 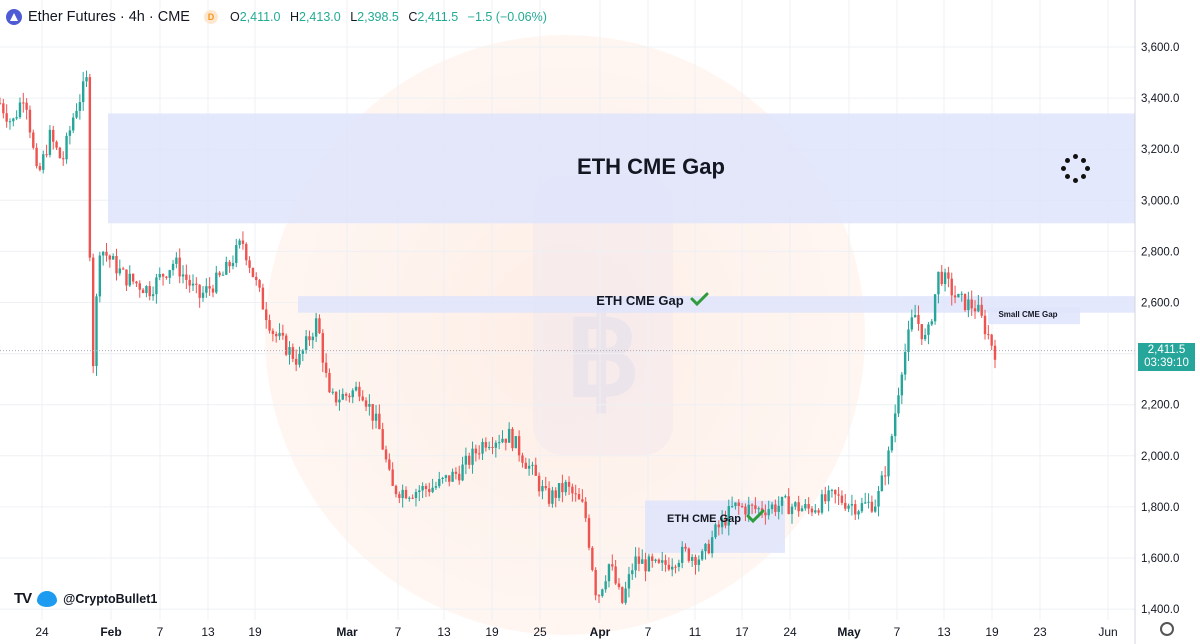 I want to click on x-tick-label: Apr, so click(x=600, y=632).